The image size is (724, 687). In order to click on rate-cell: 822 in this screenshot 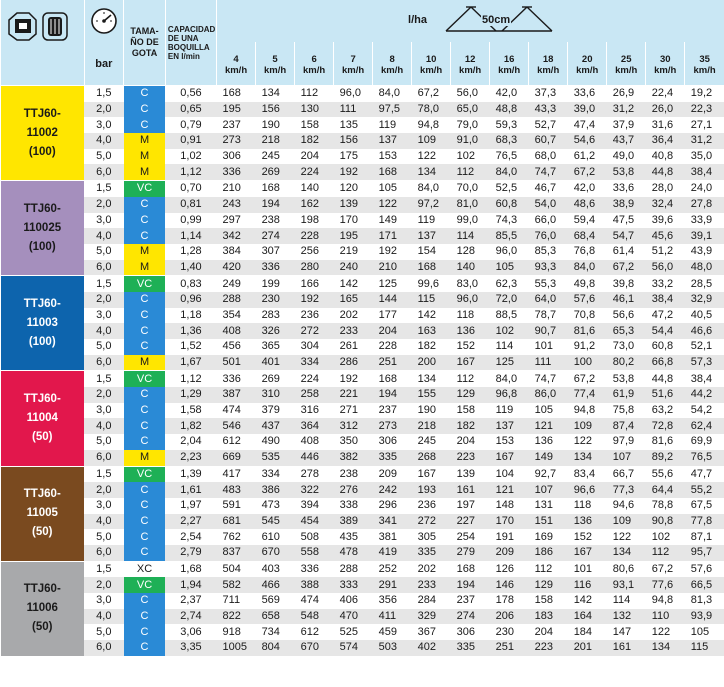, I will do `click(236, 616)`.